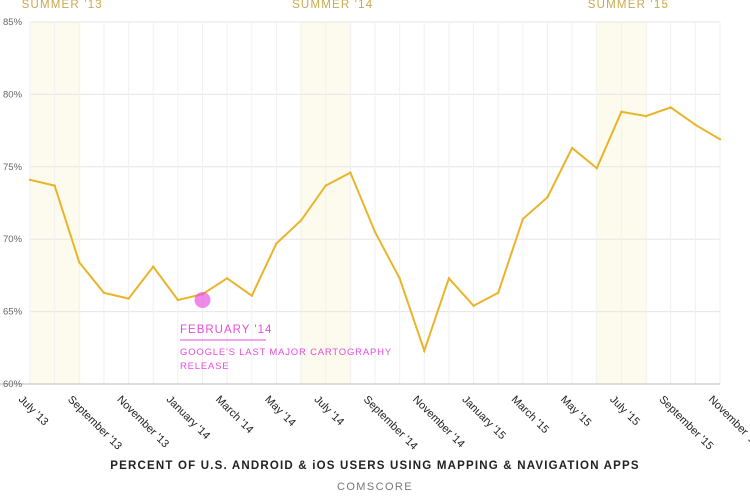 This screenshot has height=499, width=750. Describe the element at coordinates (234, 415) in the screenshot. I see `x-tick-label: March '14` at that location.